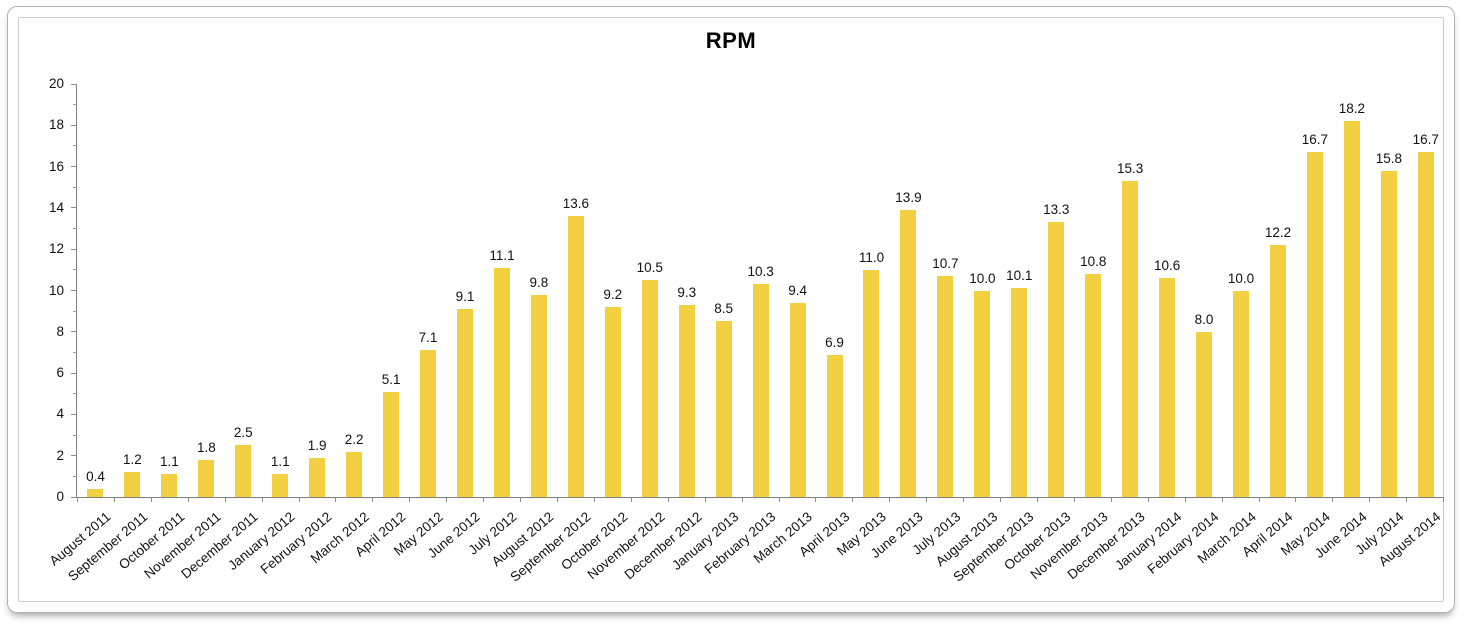 This screenshot has width=1465, height=638. I want to click on bar-value-label: 2.5, so click(243, 433).